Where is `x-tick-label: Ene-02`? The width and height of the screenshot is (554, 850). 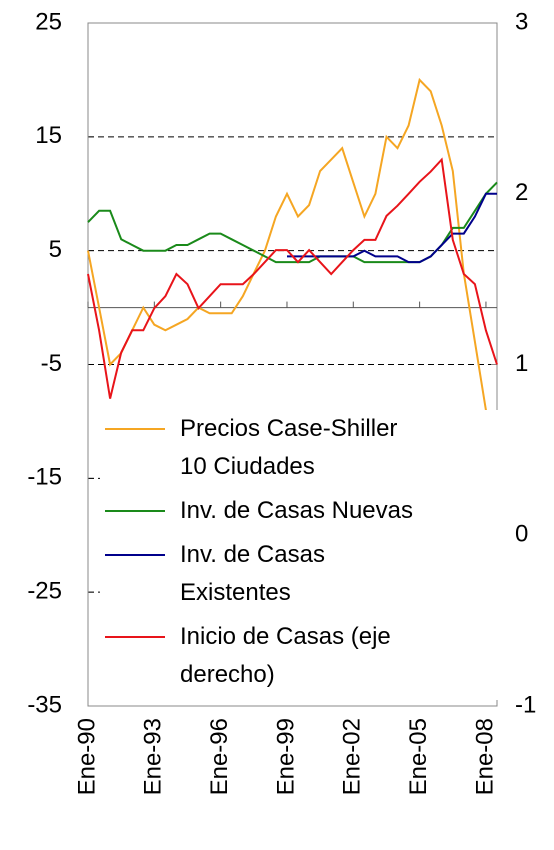
x-tick-label: Ene-02 is located at coordinates (352, 756).